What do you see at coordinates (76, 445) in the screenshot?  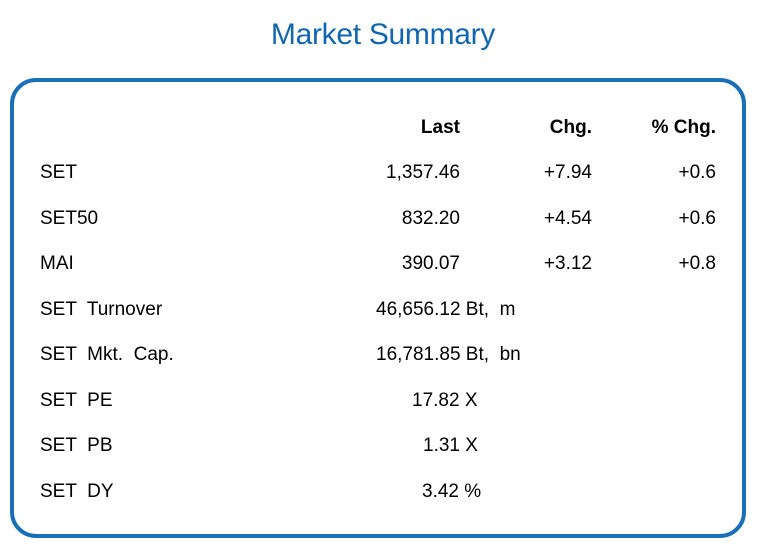 I see `stat-name: SET PB` at bounding box center [76, 445].